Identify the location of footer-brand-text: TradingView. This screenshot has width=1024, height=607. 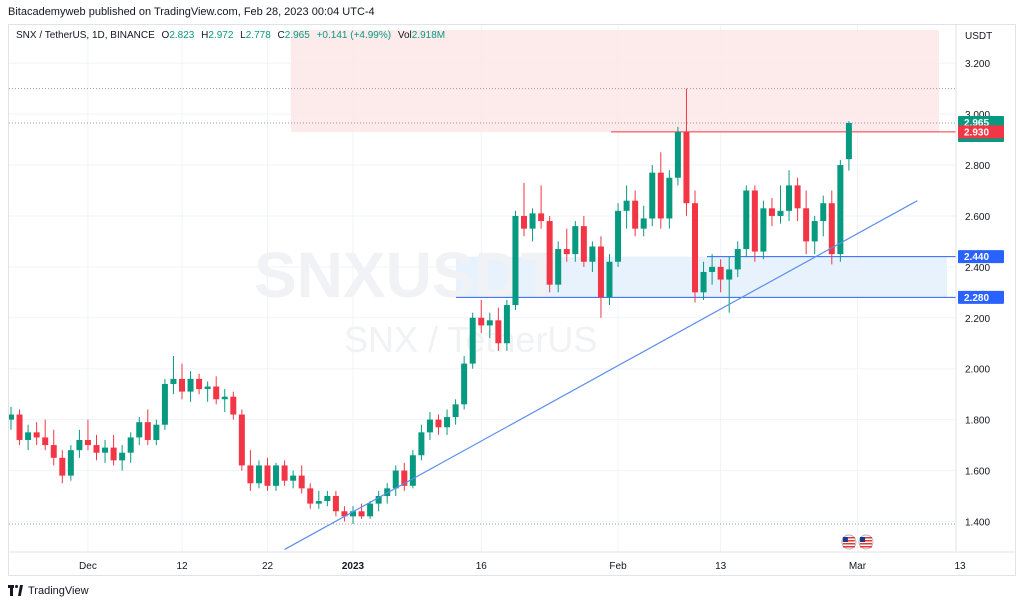
(58, 591).